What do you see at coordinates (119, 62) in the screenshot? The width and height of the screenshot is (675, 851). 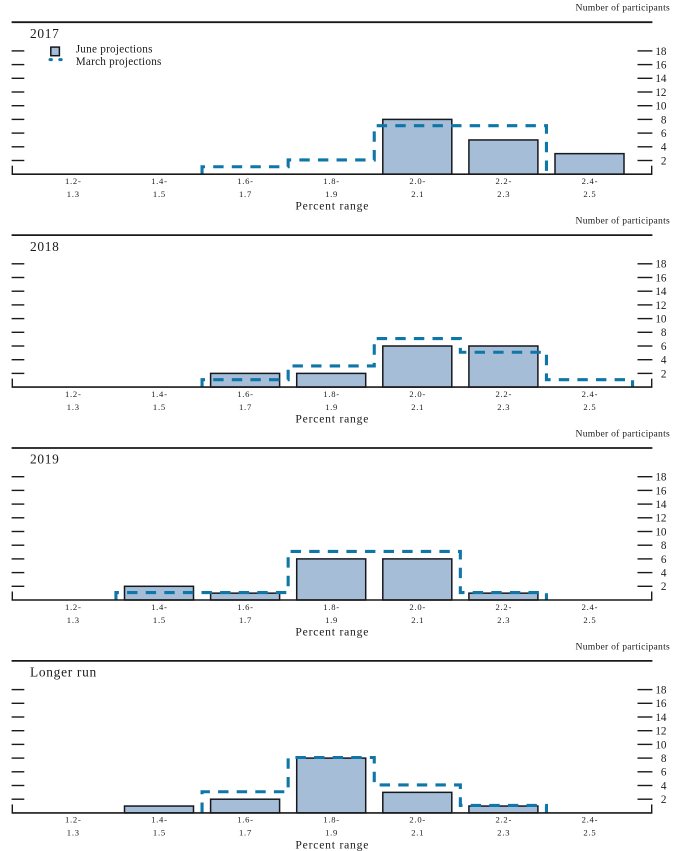 I see `svg-text: March projections` at bounding box center [119, 62].